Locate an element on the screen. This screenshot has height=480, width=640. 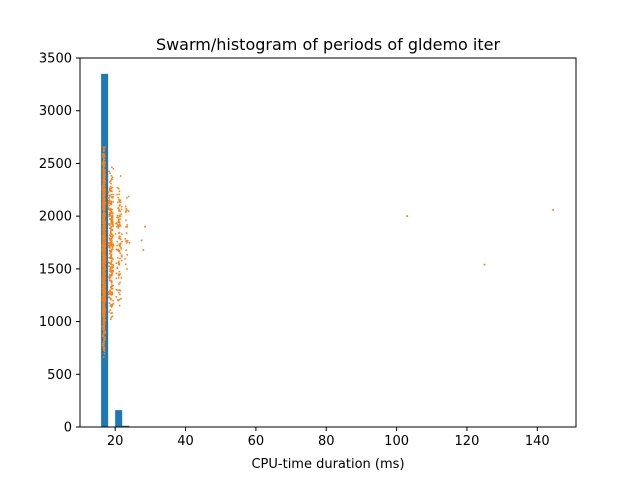
y-tick-label: 3000 is located at coordinates (55, 111).